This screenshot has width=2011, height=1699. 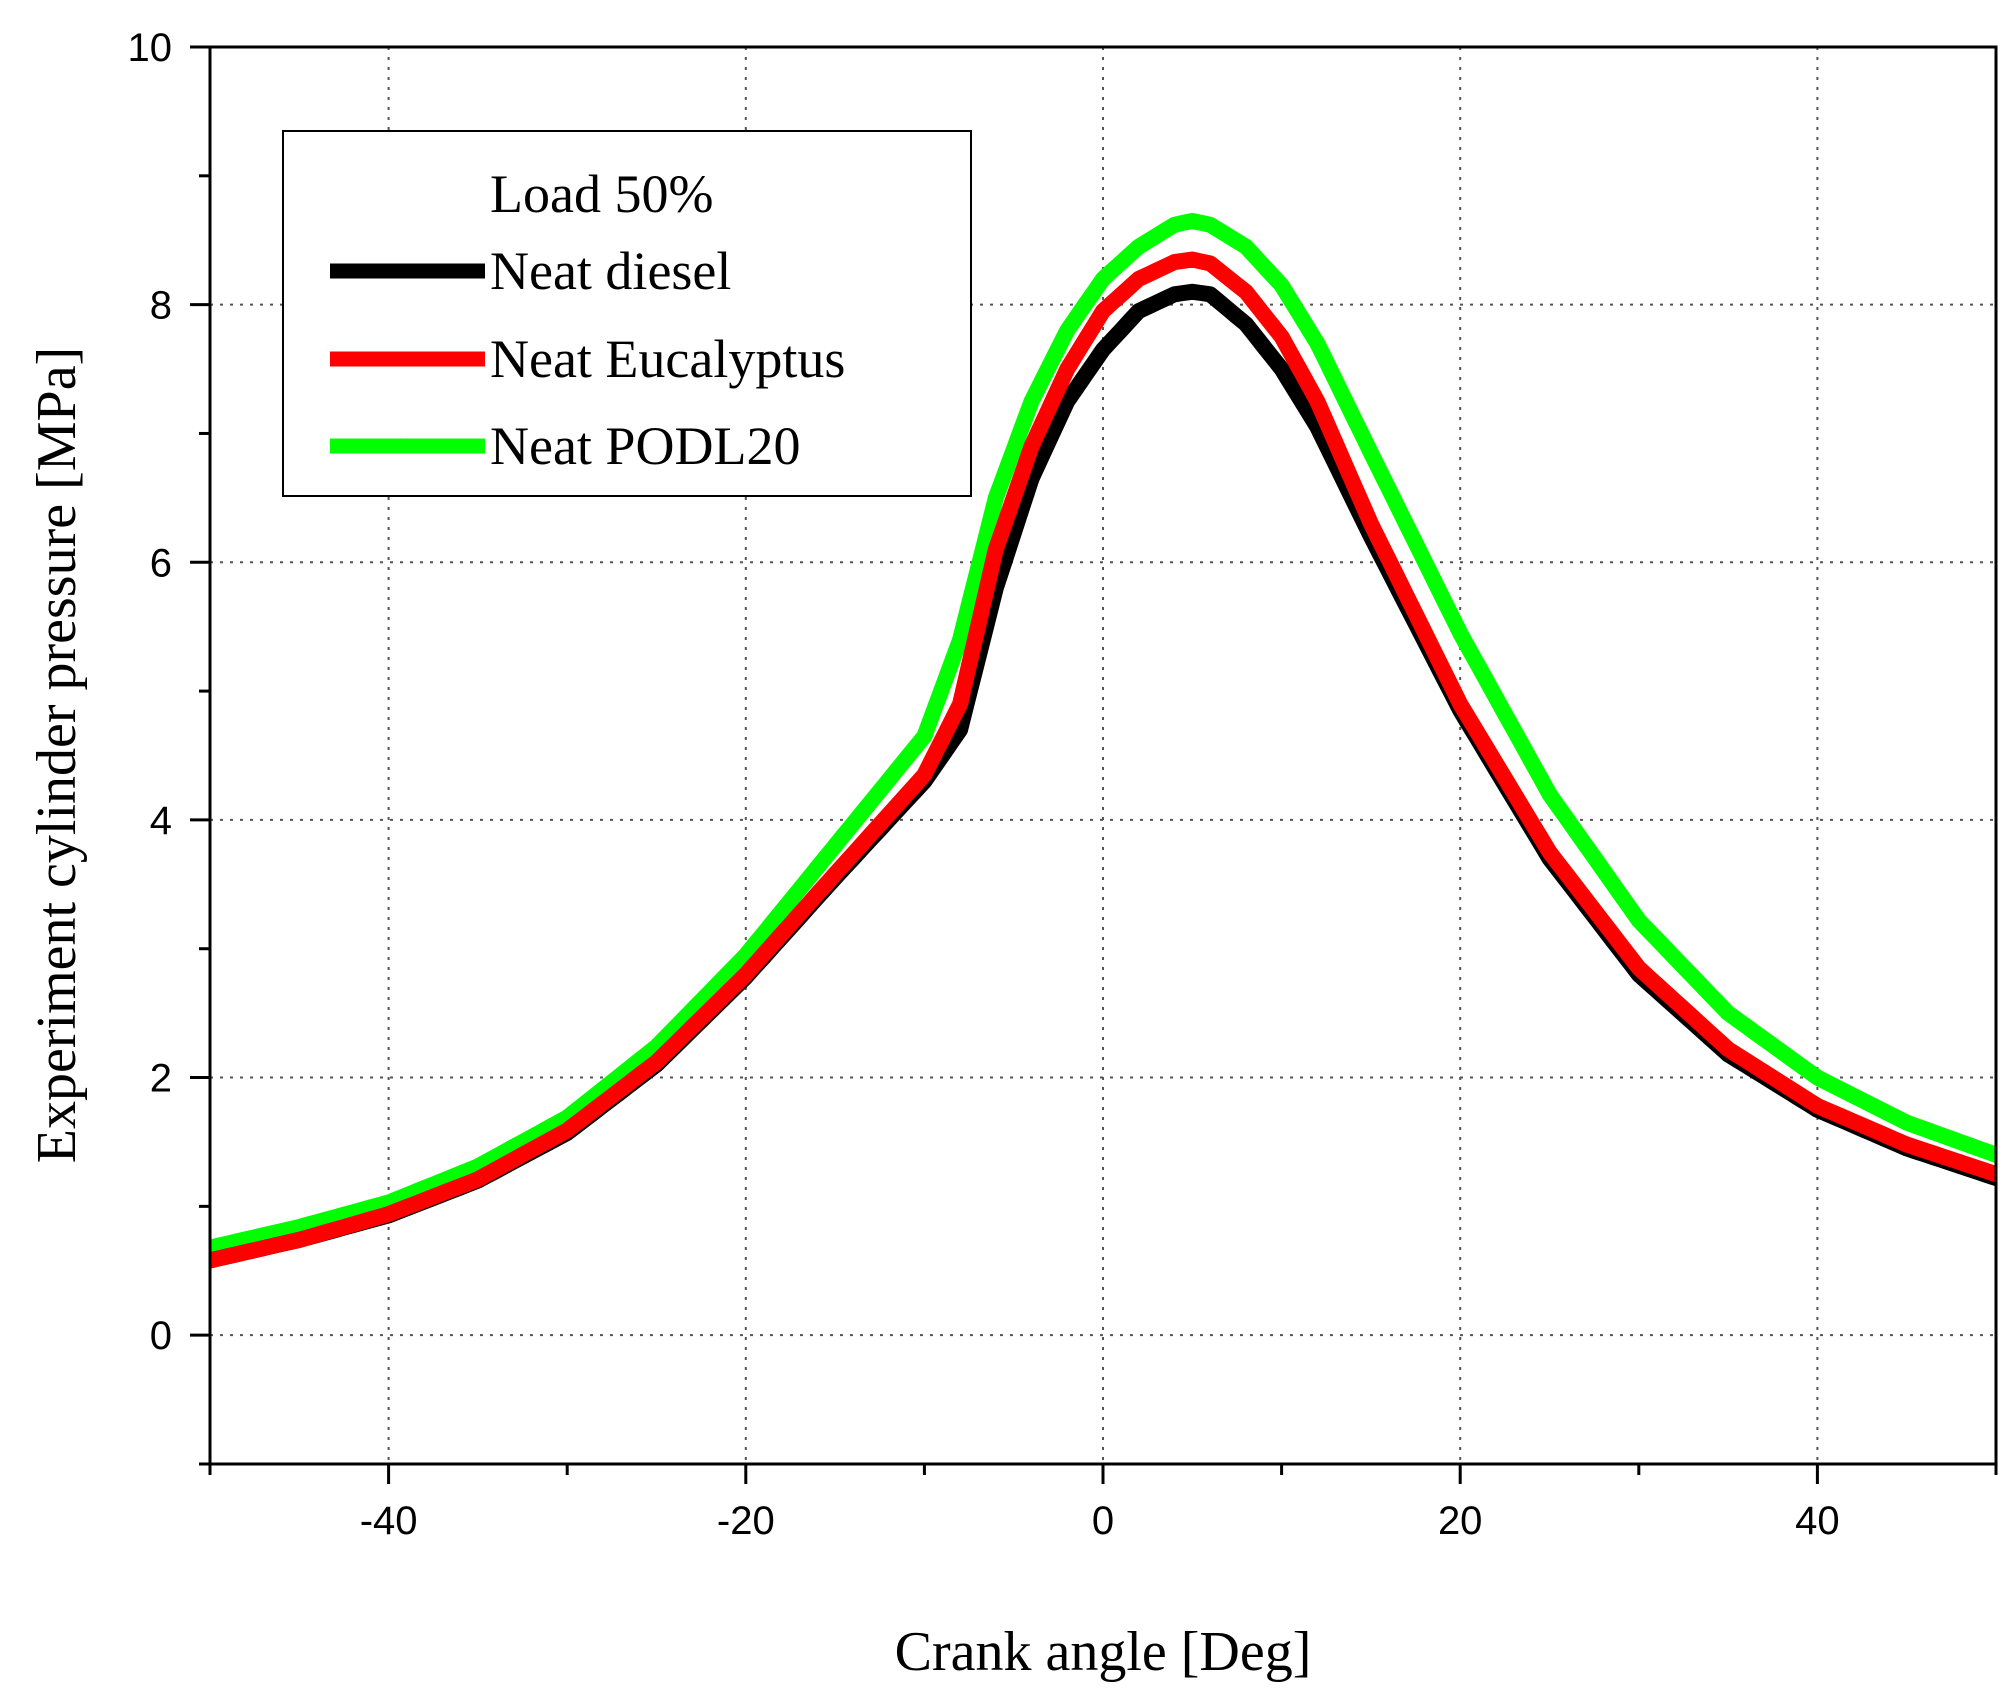 I want to click on legend-entries: Neat diesel Neat Eucalyptus Neat PODL20, so click(x=587, y=358).